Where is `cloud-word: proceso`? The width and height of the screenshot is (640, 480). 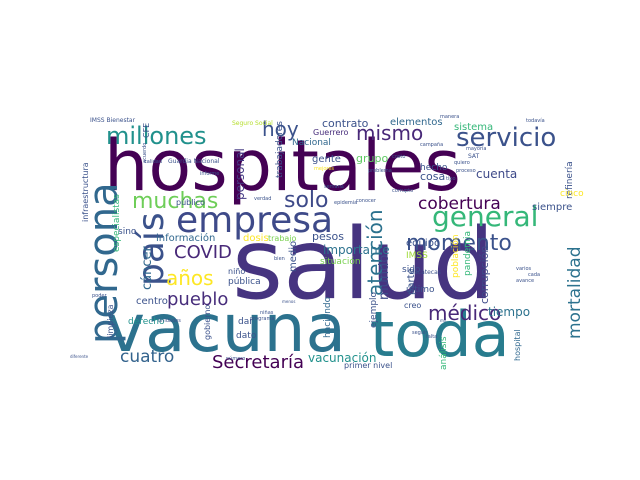
cloud-word: proceso is located at coordinates (466, 171).